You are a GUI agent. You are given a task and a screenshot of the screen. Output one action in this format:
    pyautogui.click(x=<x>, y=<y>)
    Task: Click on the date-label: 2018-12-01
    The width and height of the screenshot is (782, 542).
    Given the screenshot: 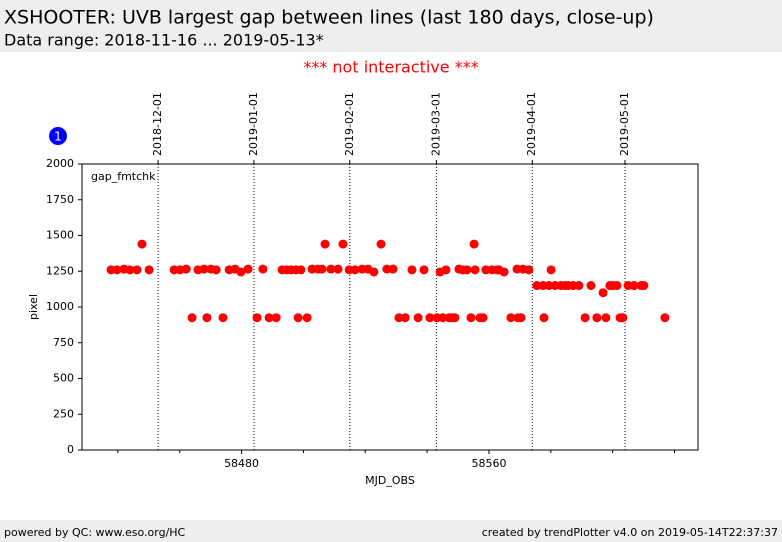 What is the action you would take?
    pyautogui.click(x=157, y=124)
    